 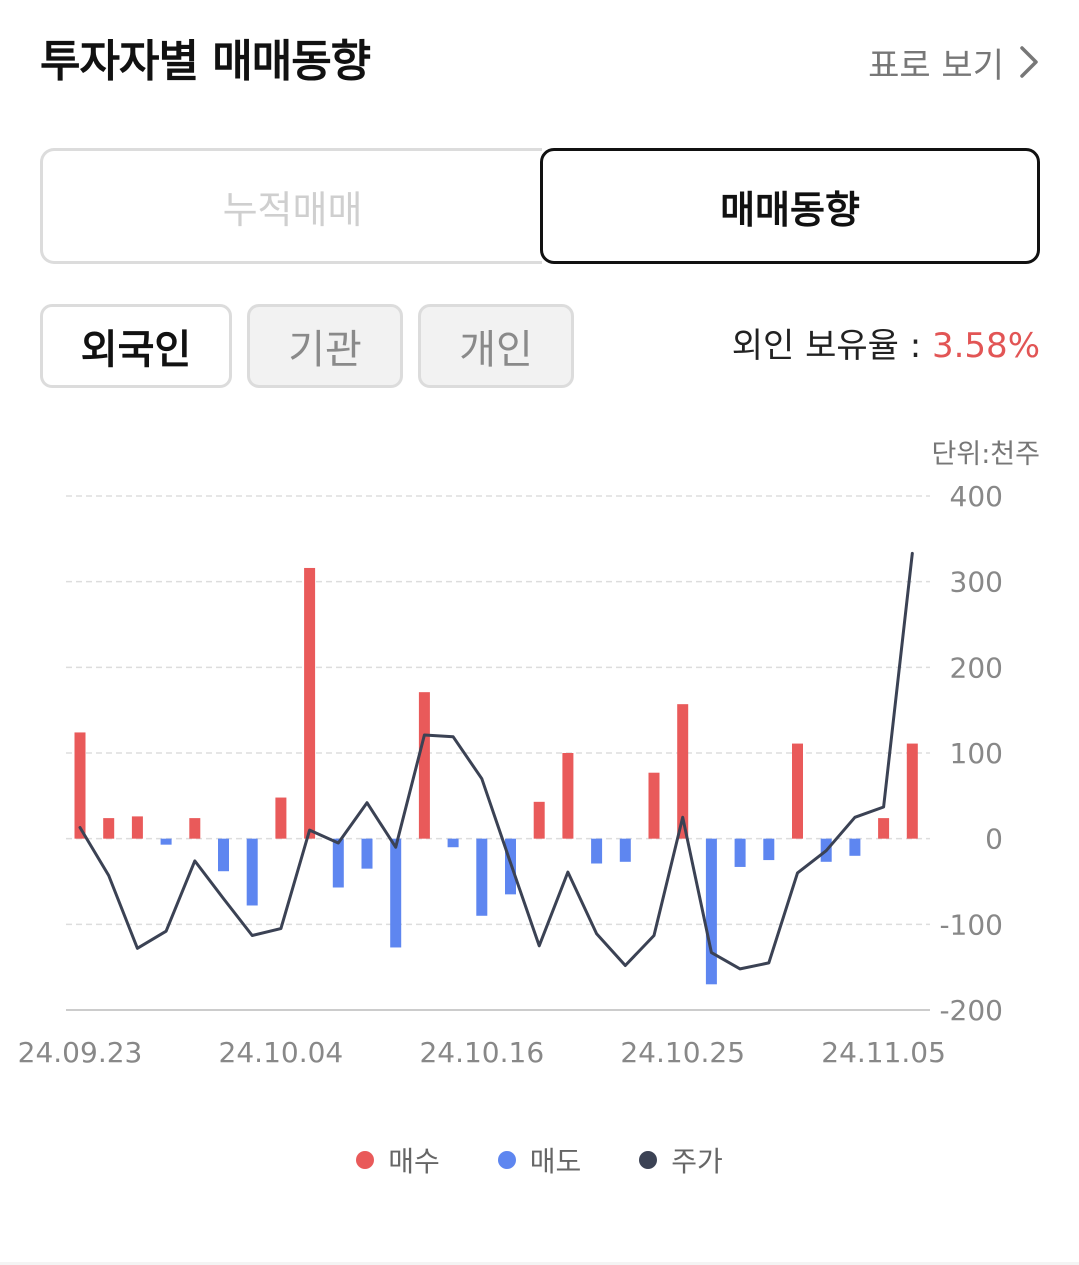 I want to click on legend-item-sell: 매도, so click(x=539, y=1160).